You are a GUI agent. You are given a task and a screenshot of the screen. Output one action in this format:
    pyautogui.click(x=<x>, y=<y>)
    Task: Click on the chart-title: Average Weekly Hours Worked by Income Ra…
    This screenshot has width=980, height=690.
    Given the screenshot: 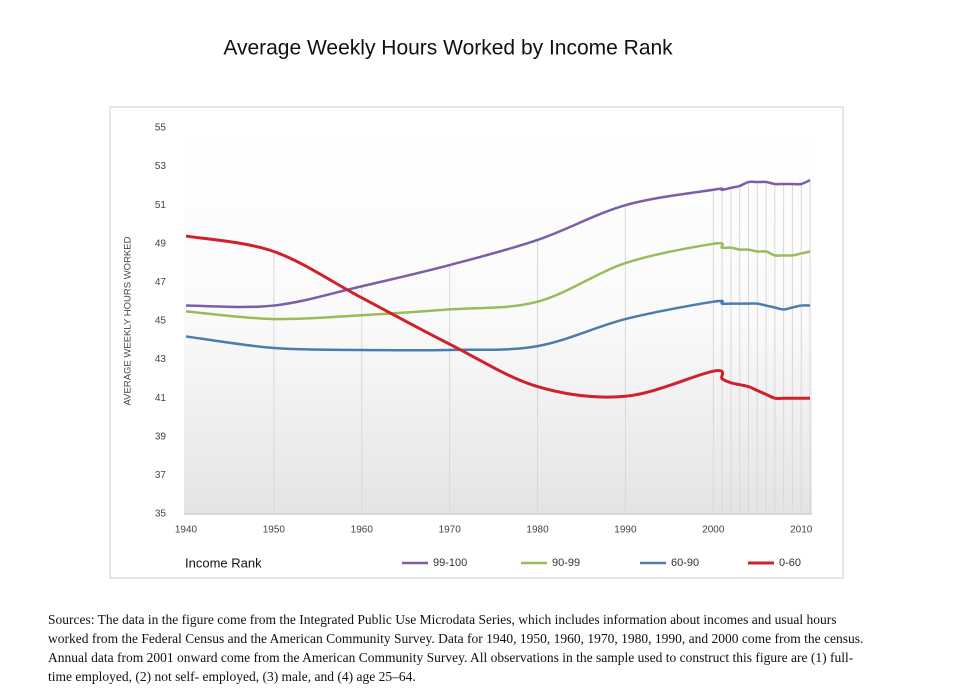 What is the action you would take?
    pyautogui.click(x=448, y=48)
    